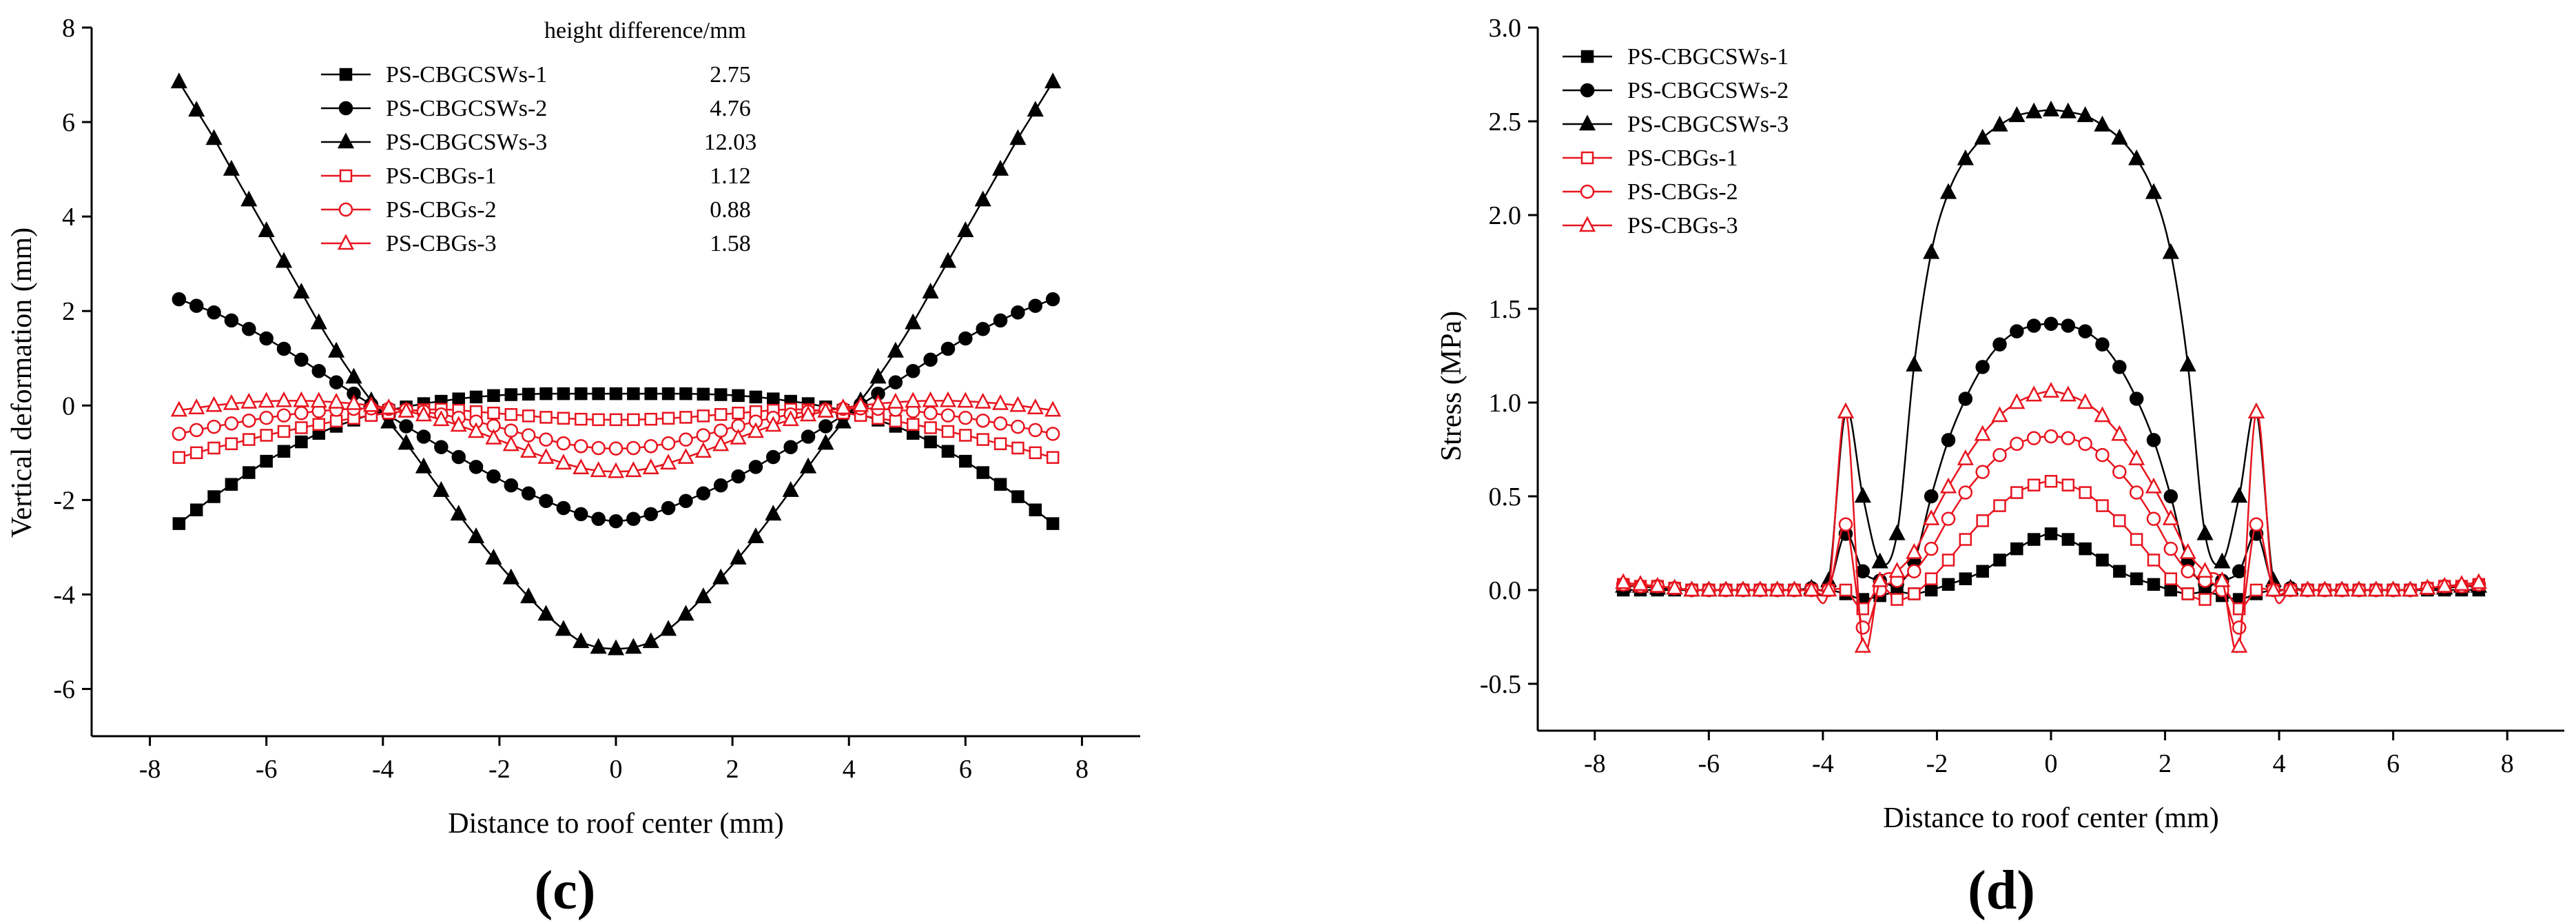 This screenshot has width=2576, height=923. What do you see at coordinates (565, 890) in the screenshot?
I see `panel-label: (c)` at bounding box center [565, 890].